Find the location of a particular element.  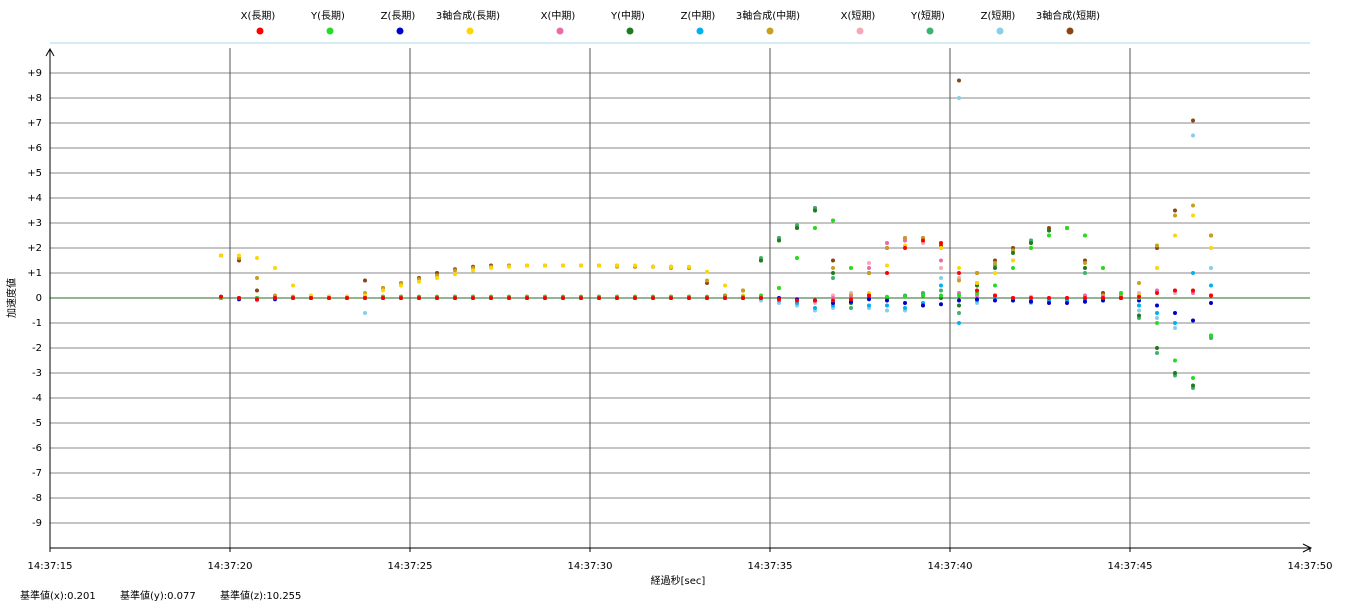

legend-label: Z(短期) is located at coordinates (998, 15).